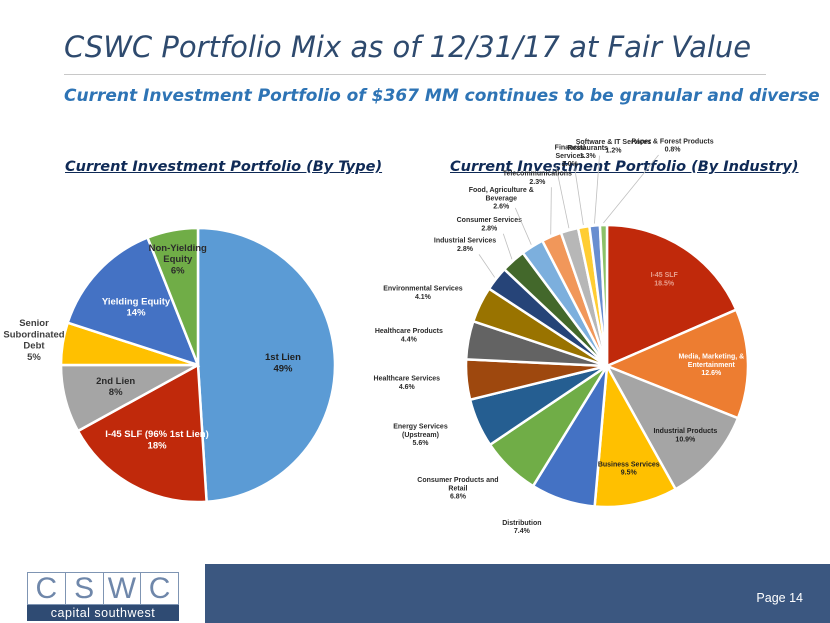  I want to click on logo-tagline: capital southwest, so click(103, 613).